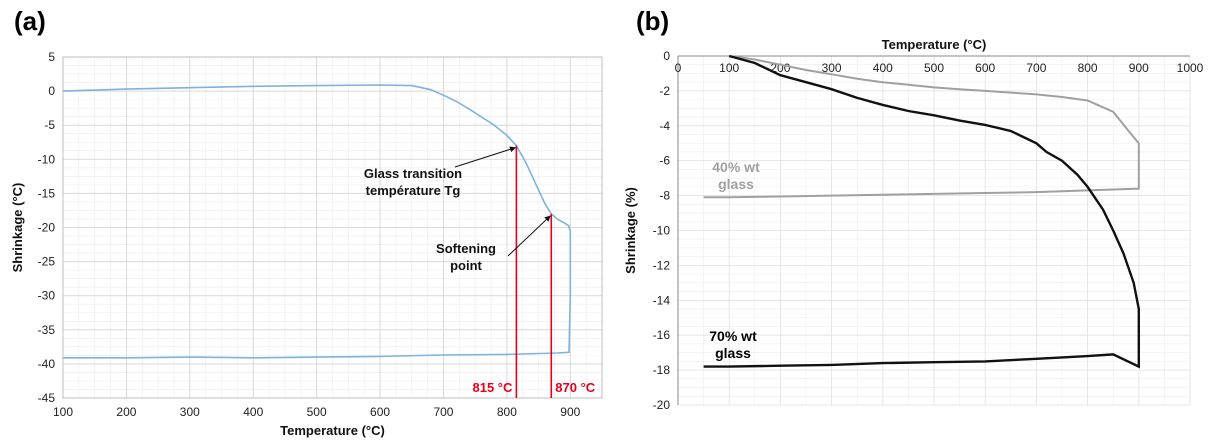  What do you see at coordinates (51, 57) in the screenshot?
I see `y-tick-label: 5` at bounding box center [51, 57].